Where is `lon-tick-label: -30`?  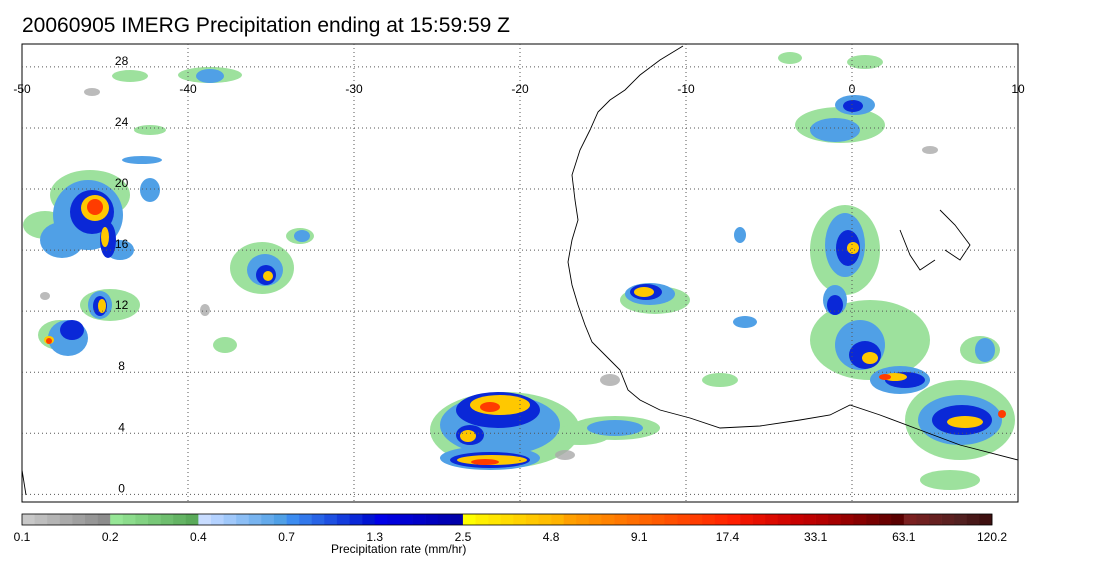
lon-tick-label: -30 is located at coordinates (354, 89).